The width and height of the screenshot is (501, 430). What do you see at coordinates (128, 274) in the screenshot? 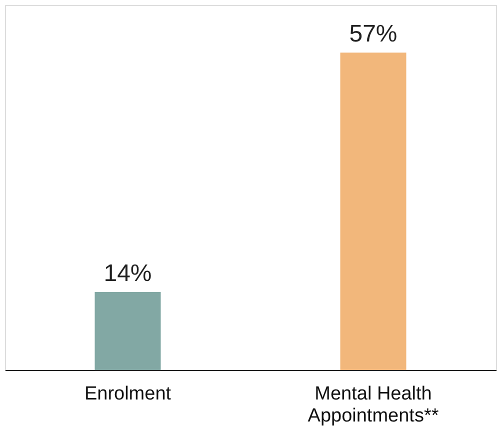
I see `data-label: 14%` at bounding box center [128, 274].